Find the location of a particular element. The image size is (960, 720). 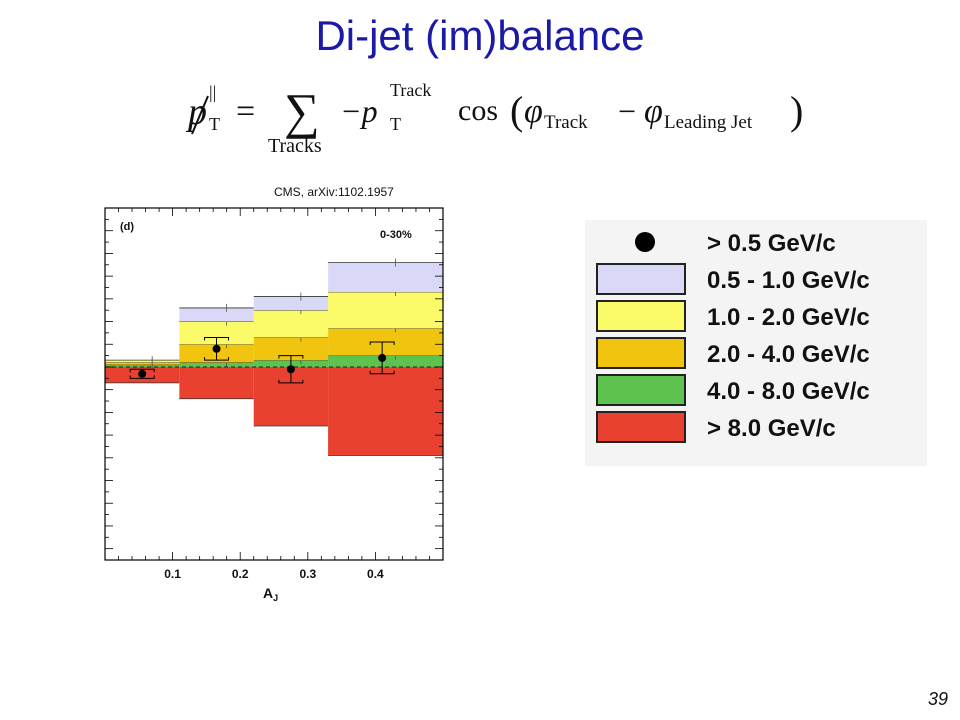

formula-minus: − is located at coordinates (627, 111).